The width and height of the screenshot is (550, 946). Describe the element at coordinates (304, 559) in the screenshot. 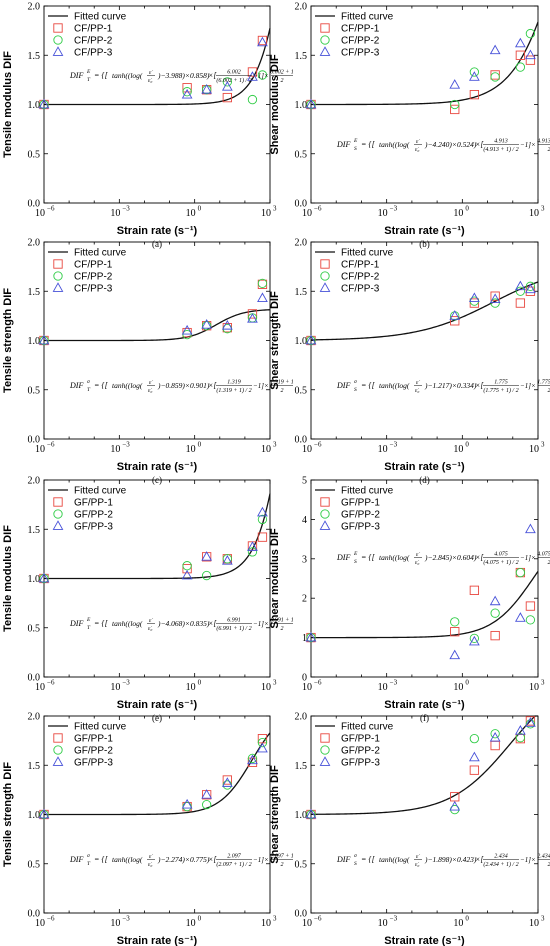

I see `y-tick-label: 3` at that location.